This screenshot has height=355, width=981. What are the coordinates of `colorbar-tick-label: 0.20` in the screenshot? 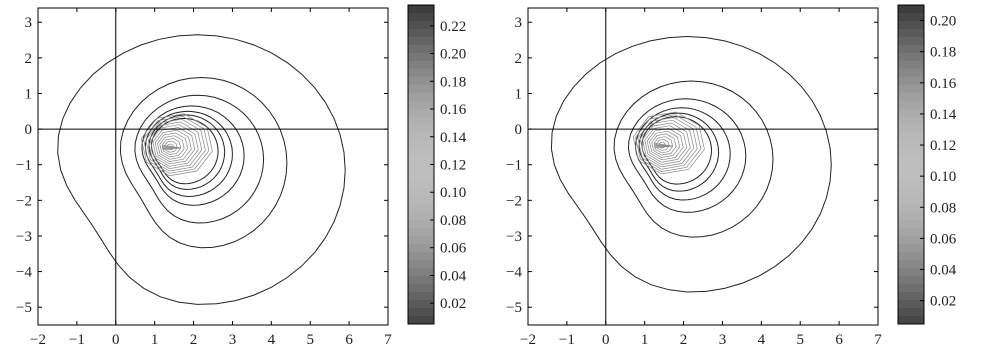 It's located at (453, 55).